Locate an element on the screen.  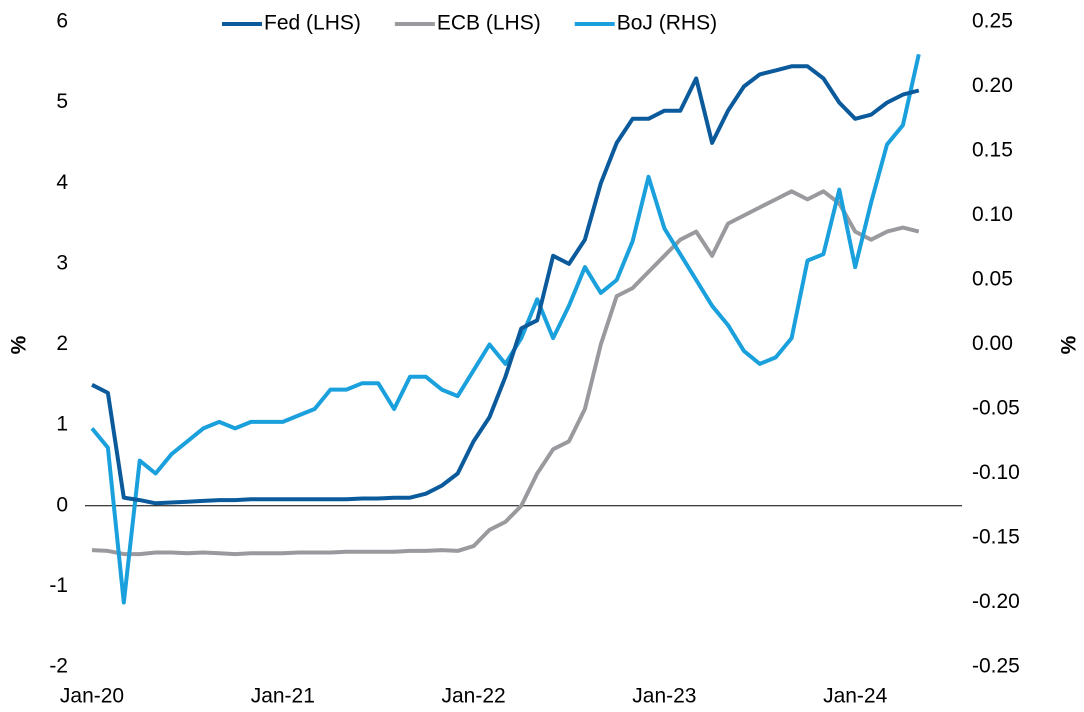
y-axis-label: % is located at coordinates (19, 344).